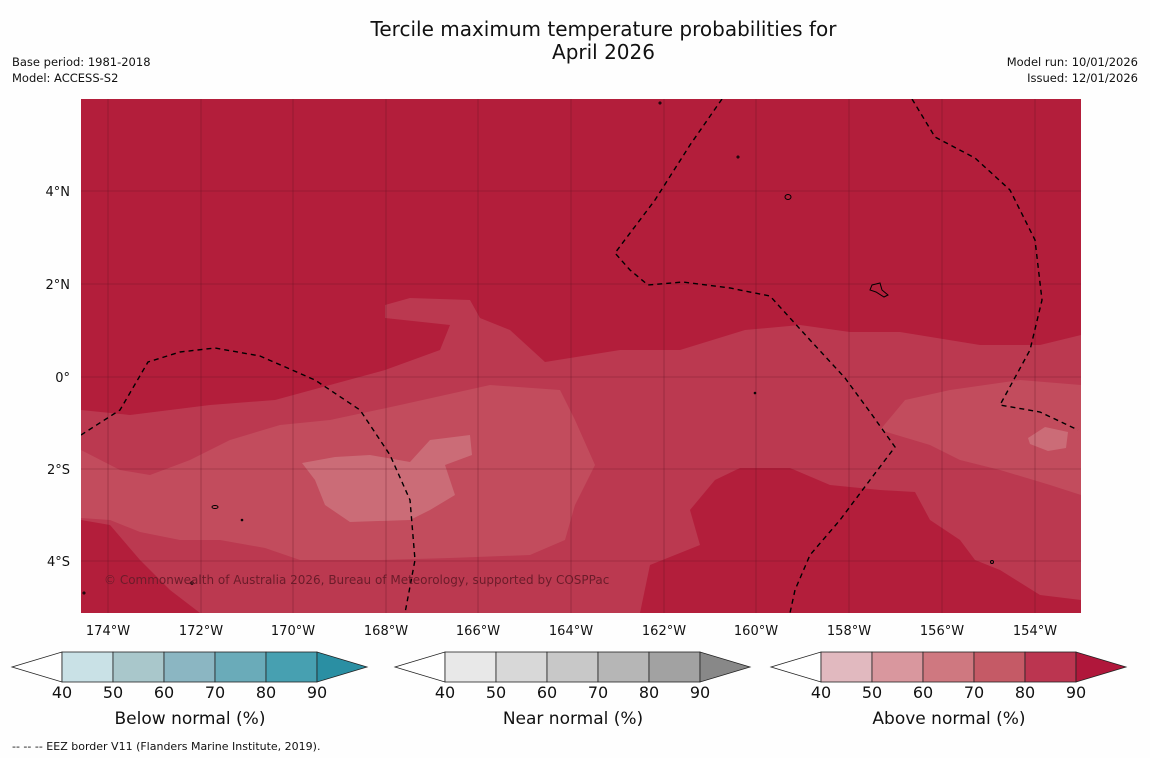 Image resolution: width=1150 pixels, height=758 pixels. What do you see at coordinates (478, 631) in the screenshot?
I see `longitude-label: 166°W` at bounding box center [478, 631].